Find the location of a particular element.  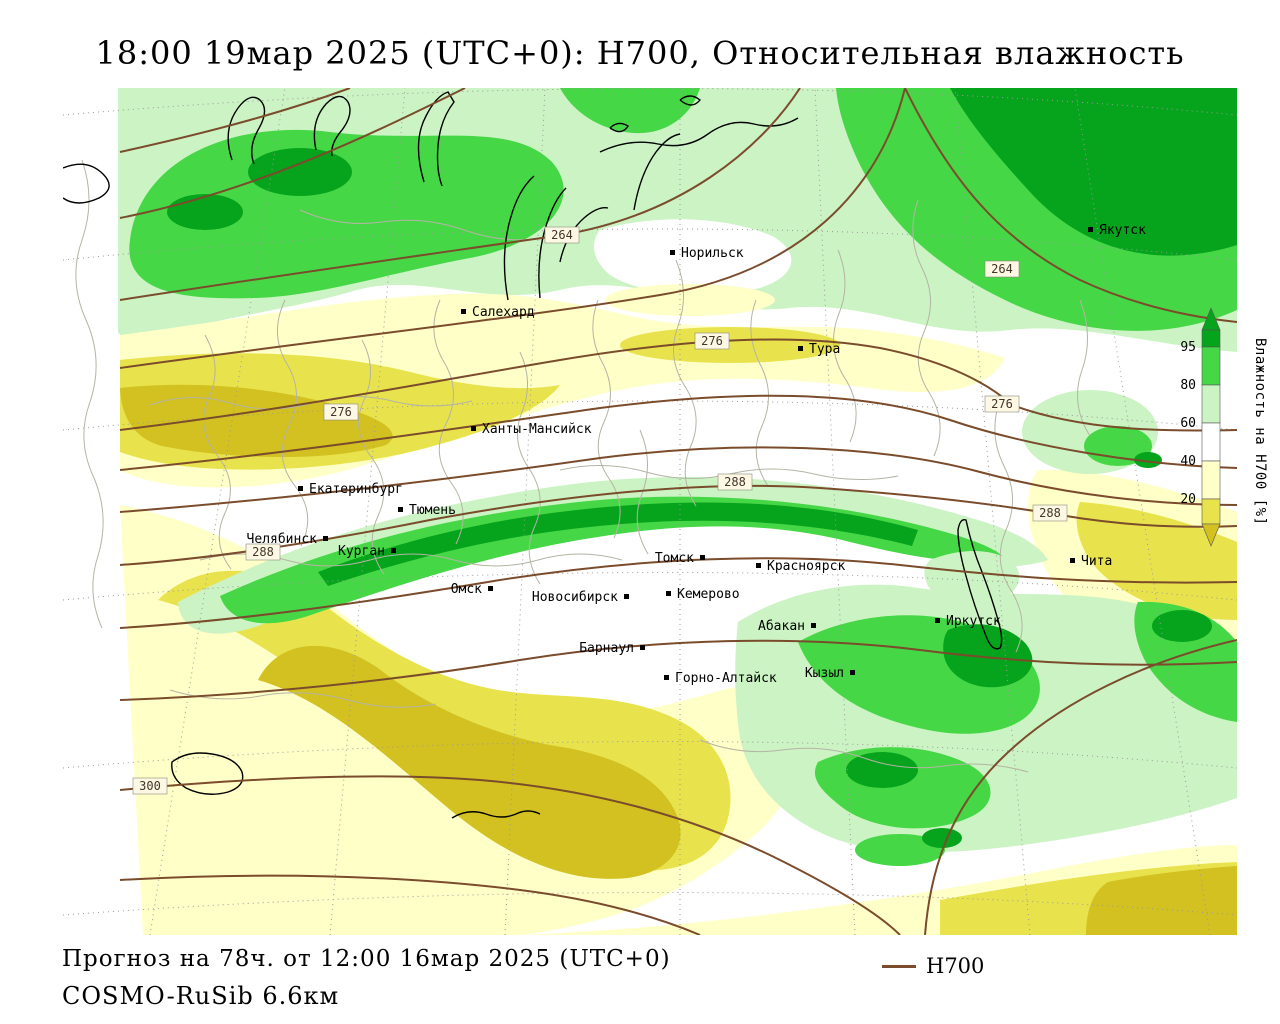

city-marker: Ханты-Мансийск is located at coordinates (531, 429).